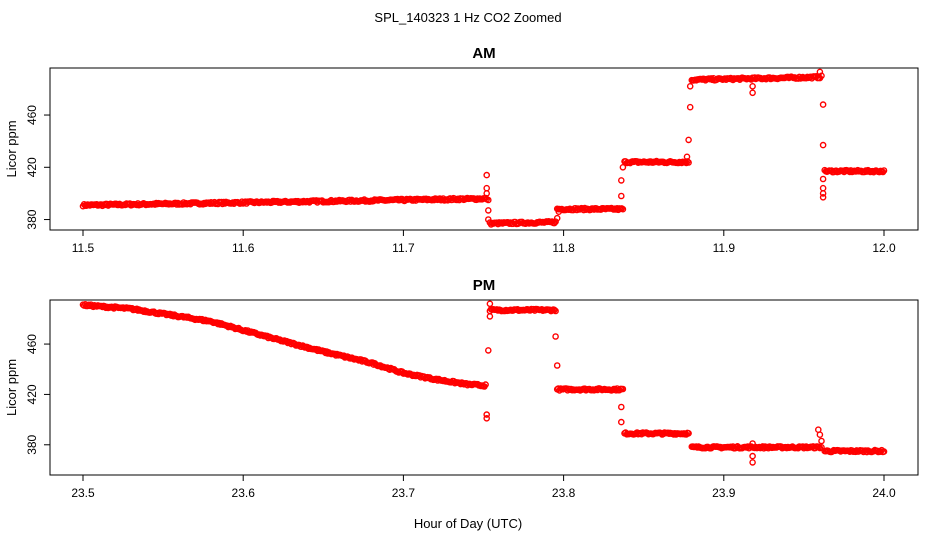  Describe the element at coordinates (884, 248) in the screenshot. I see `am-x-tick-label: 12.0` at that location.